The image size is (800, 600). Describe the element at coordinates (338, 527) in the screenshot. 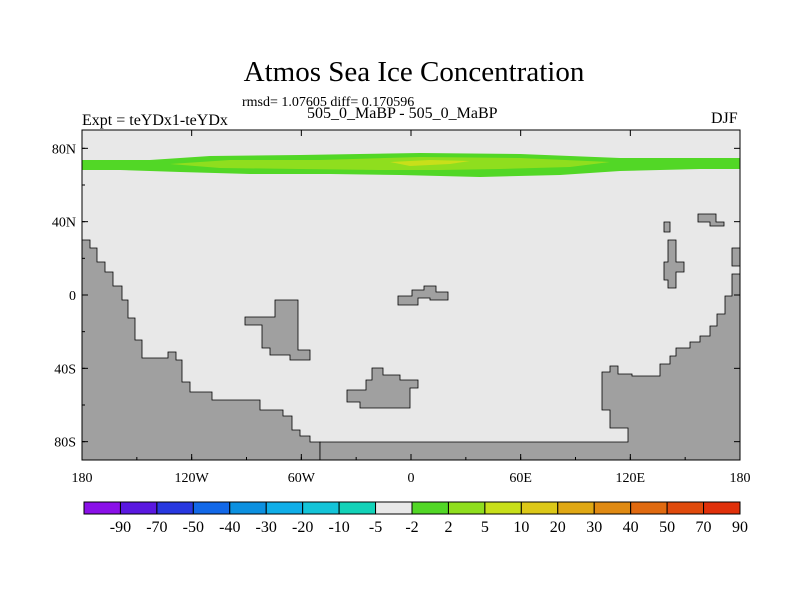

I see `colorbar-label: -10` at that location.